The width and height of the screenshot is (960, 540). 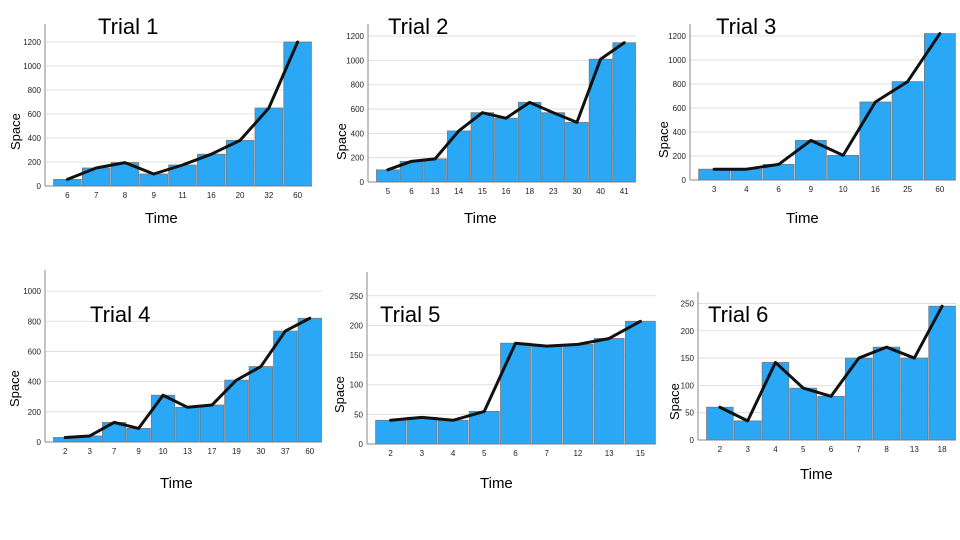 What do you see at coordinates (418, 26) in the screenshot?
I see `chart-title: Trial 2` at bounding box center [418, 26].